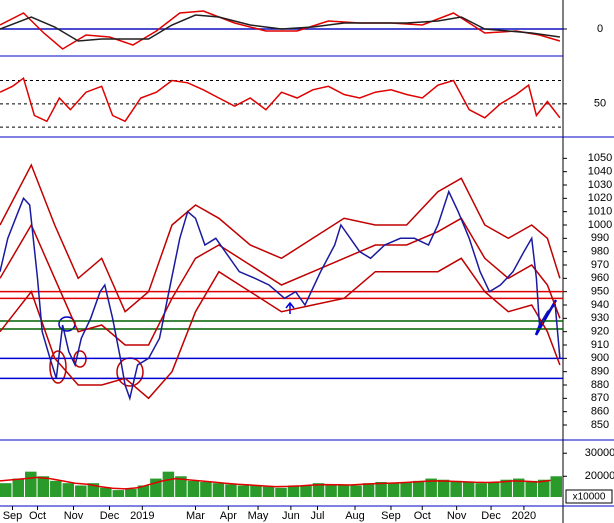  Describe the element at coordinates (600, 358) in the screenshot. I see `y-tick-label: 900` at that location.